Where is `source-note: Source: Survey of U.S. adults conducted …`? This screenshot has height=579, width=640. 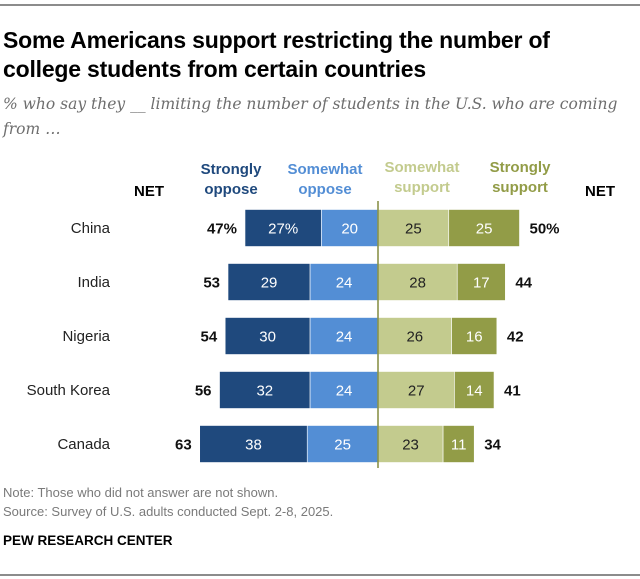
source-note: Source: Survey of U.S. adults conducted … is located at coordinates (168, 511).